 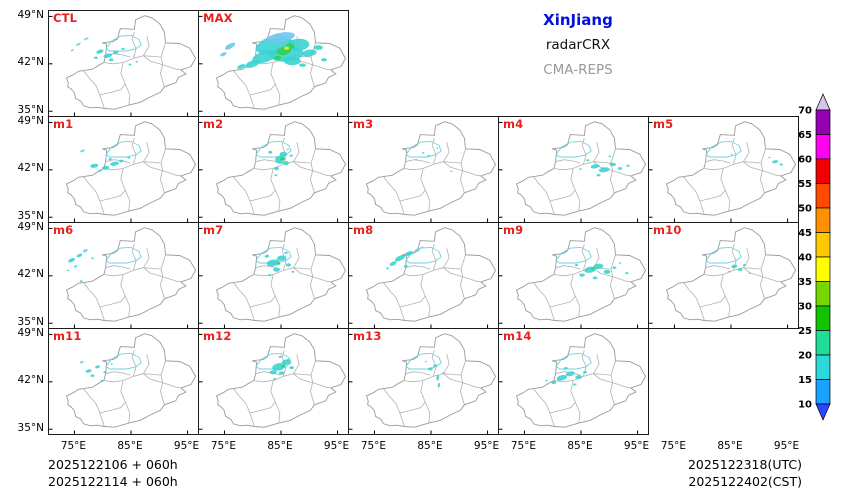 I want to click on colorbar-band, so click(x=823, y=392).